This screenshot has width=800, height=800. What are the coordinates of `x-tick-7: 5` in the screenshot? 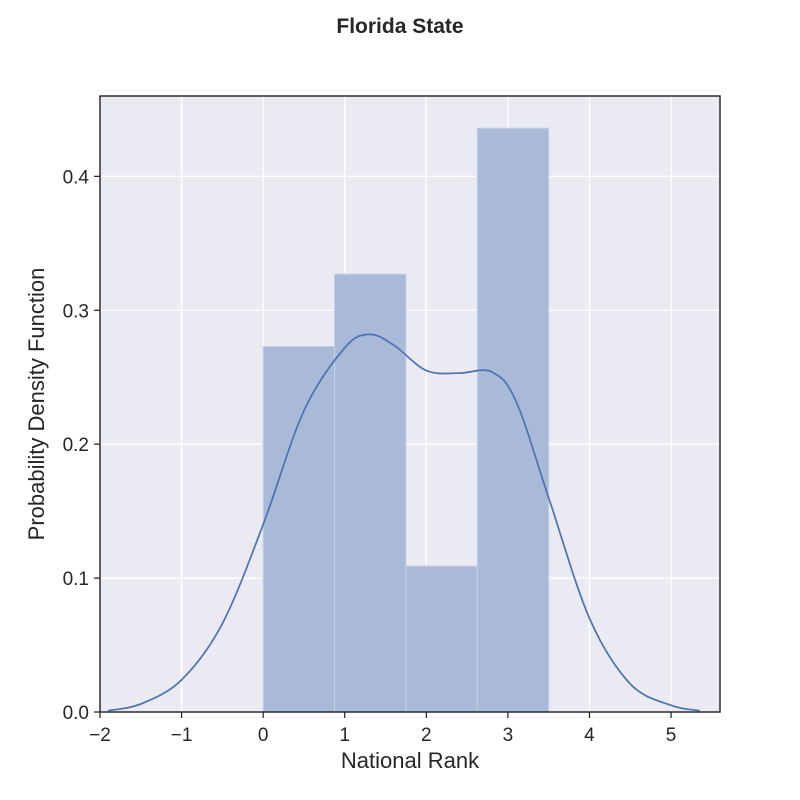 It's located at (671, 729).